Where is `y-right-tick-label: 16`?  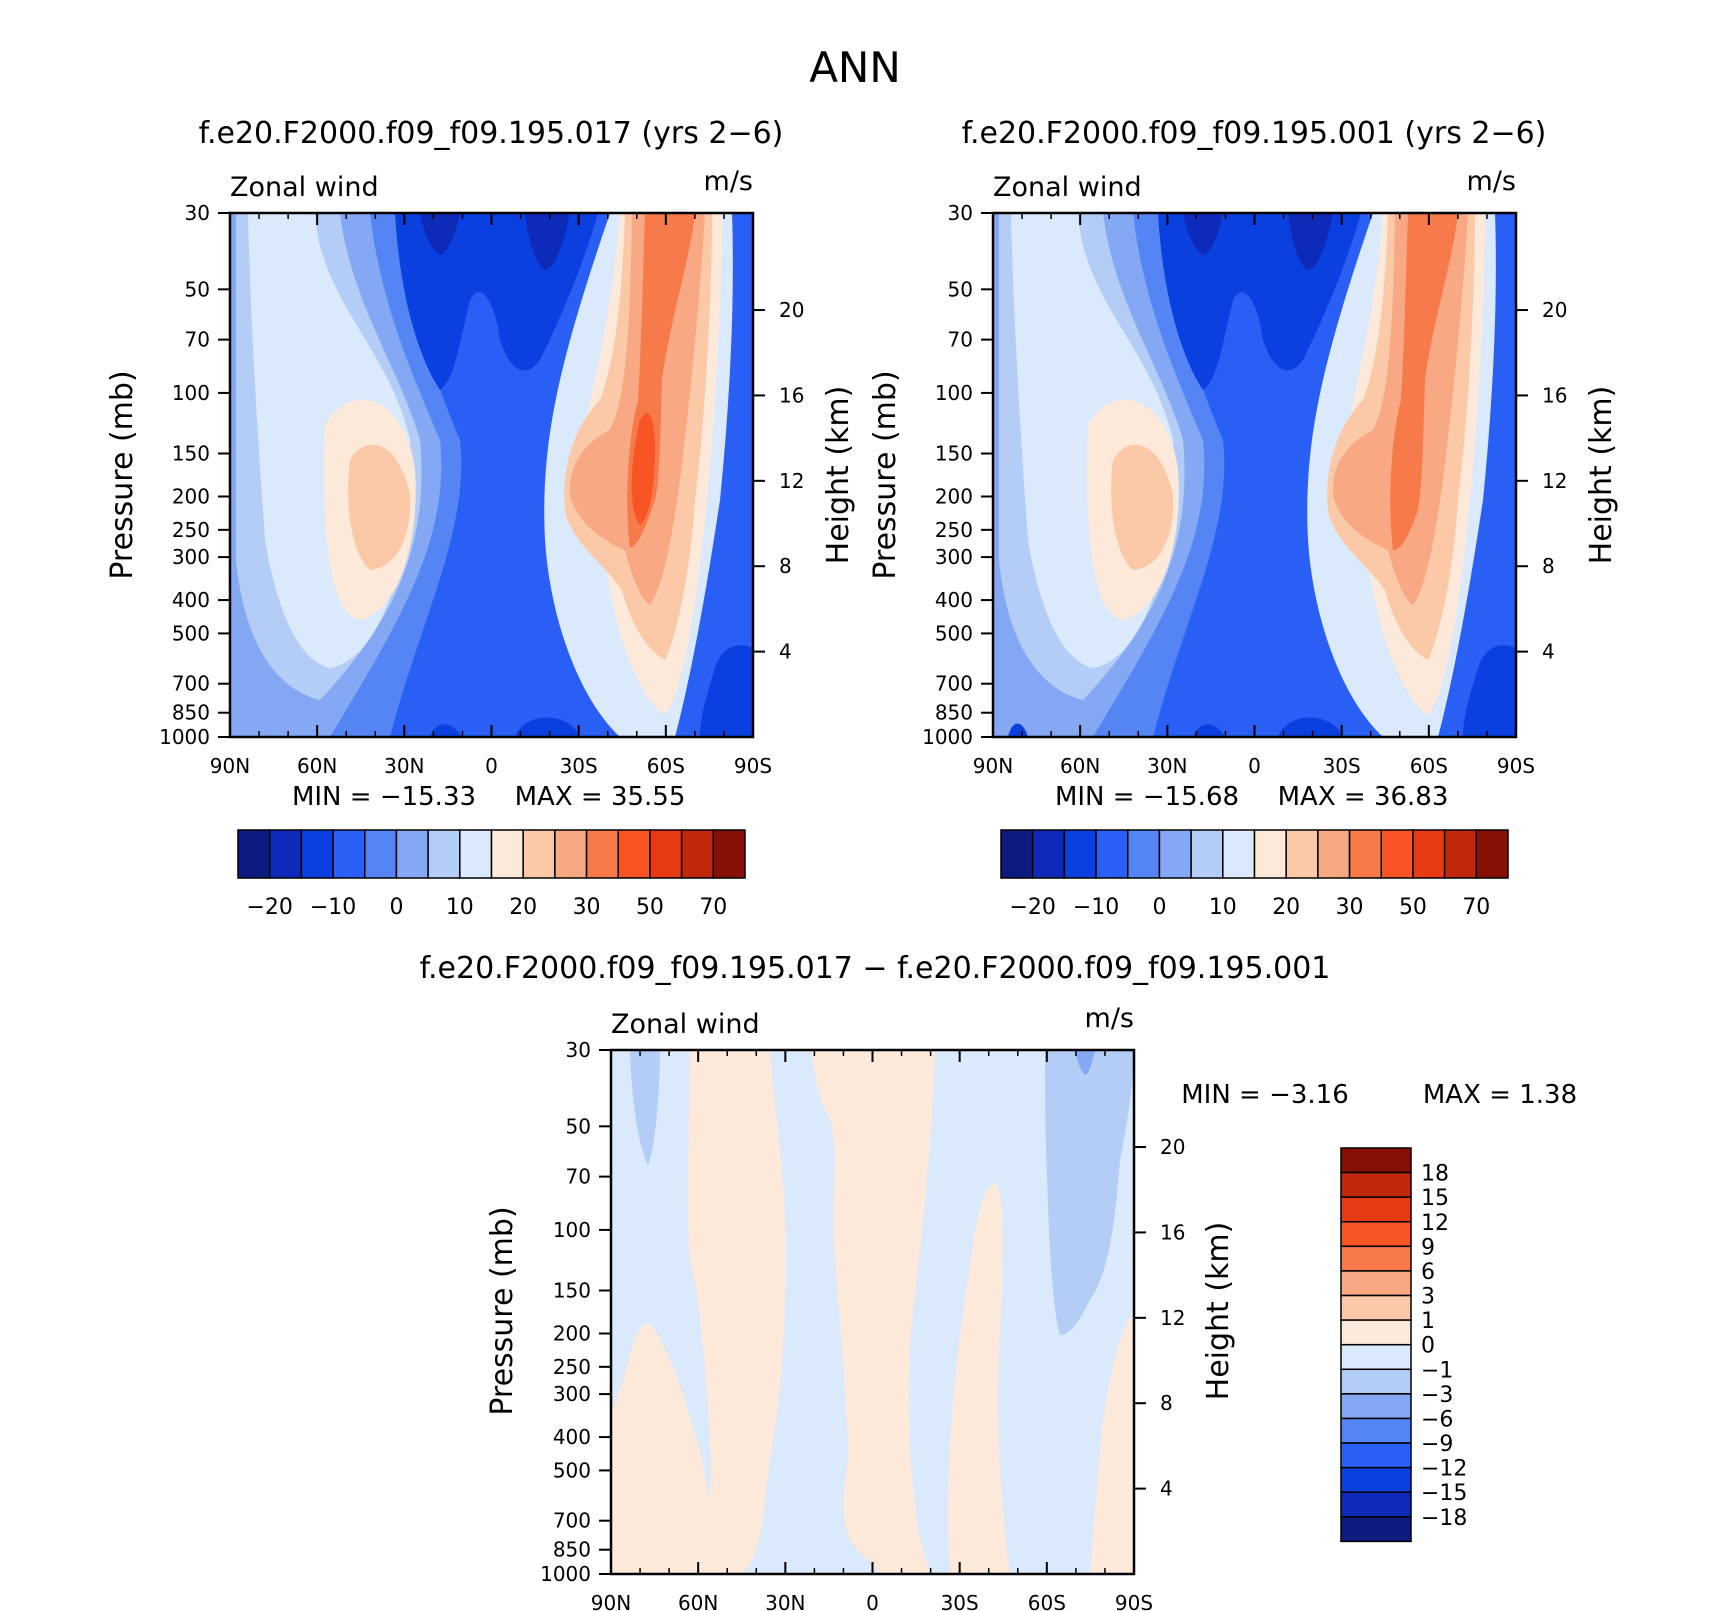
y-right-tick-label: 16 is located at coordinates (791, 395).